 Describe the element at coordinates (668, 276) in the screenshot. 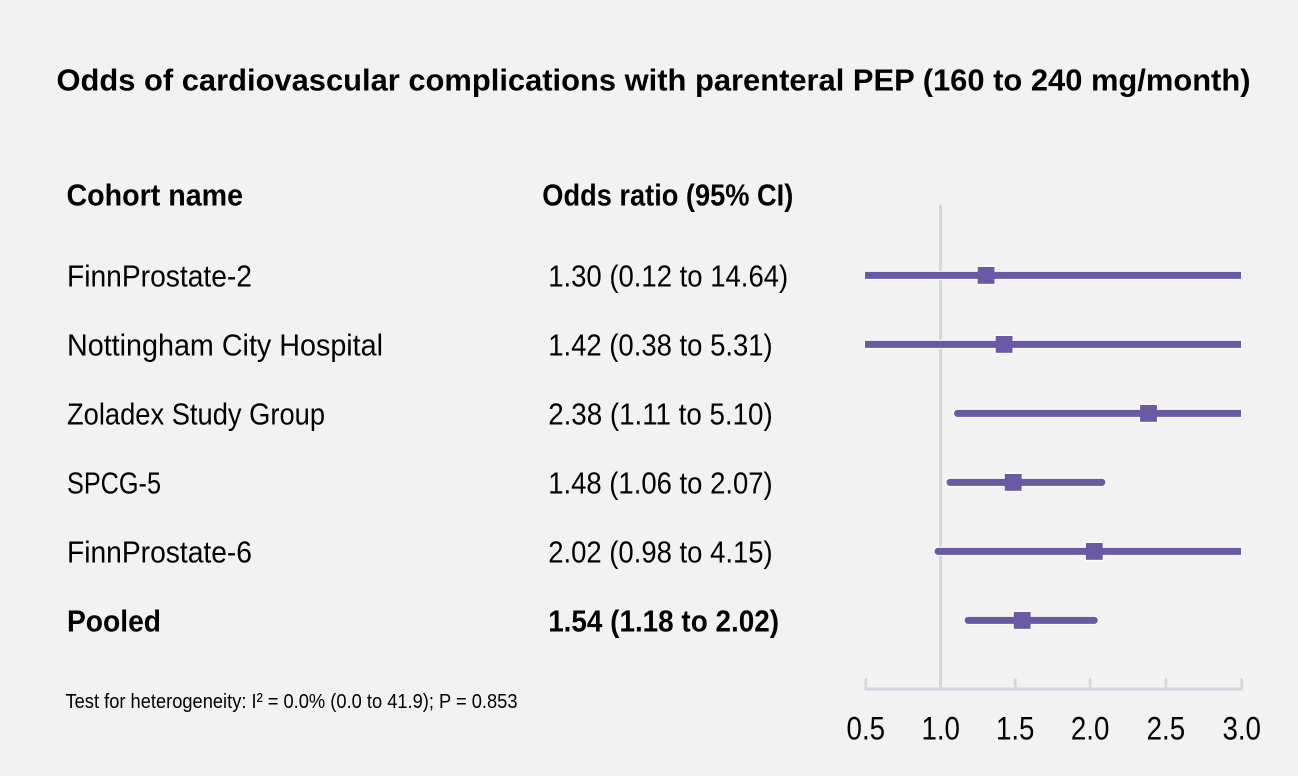

I see `svg-text: 1.30 (0.12 to 14.64)` at that location.